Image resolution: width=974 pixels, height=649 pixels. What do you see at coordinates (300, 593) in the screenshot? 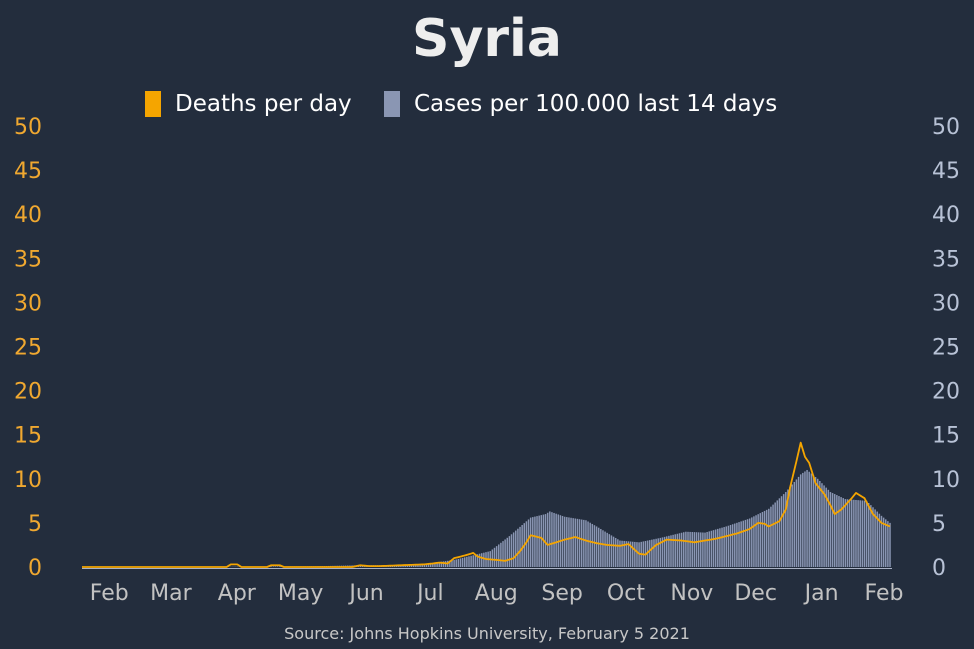
I see `x-tick-label: May` at bounding box center [300, 593].